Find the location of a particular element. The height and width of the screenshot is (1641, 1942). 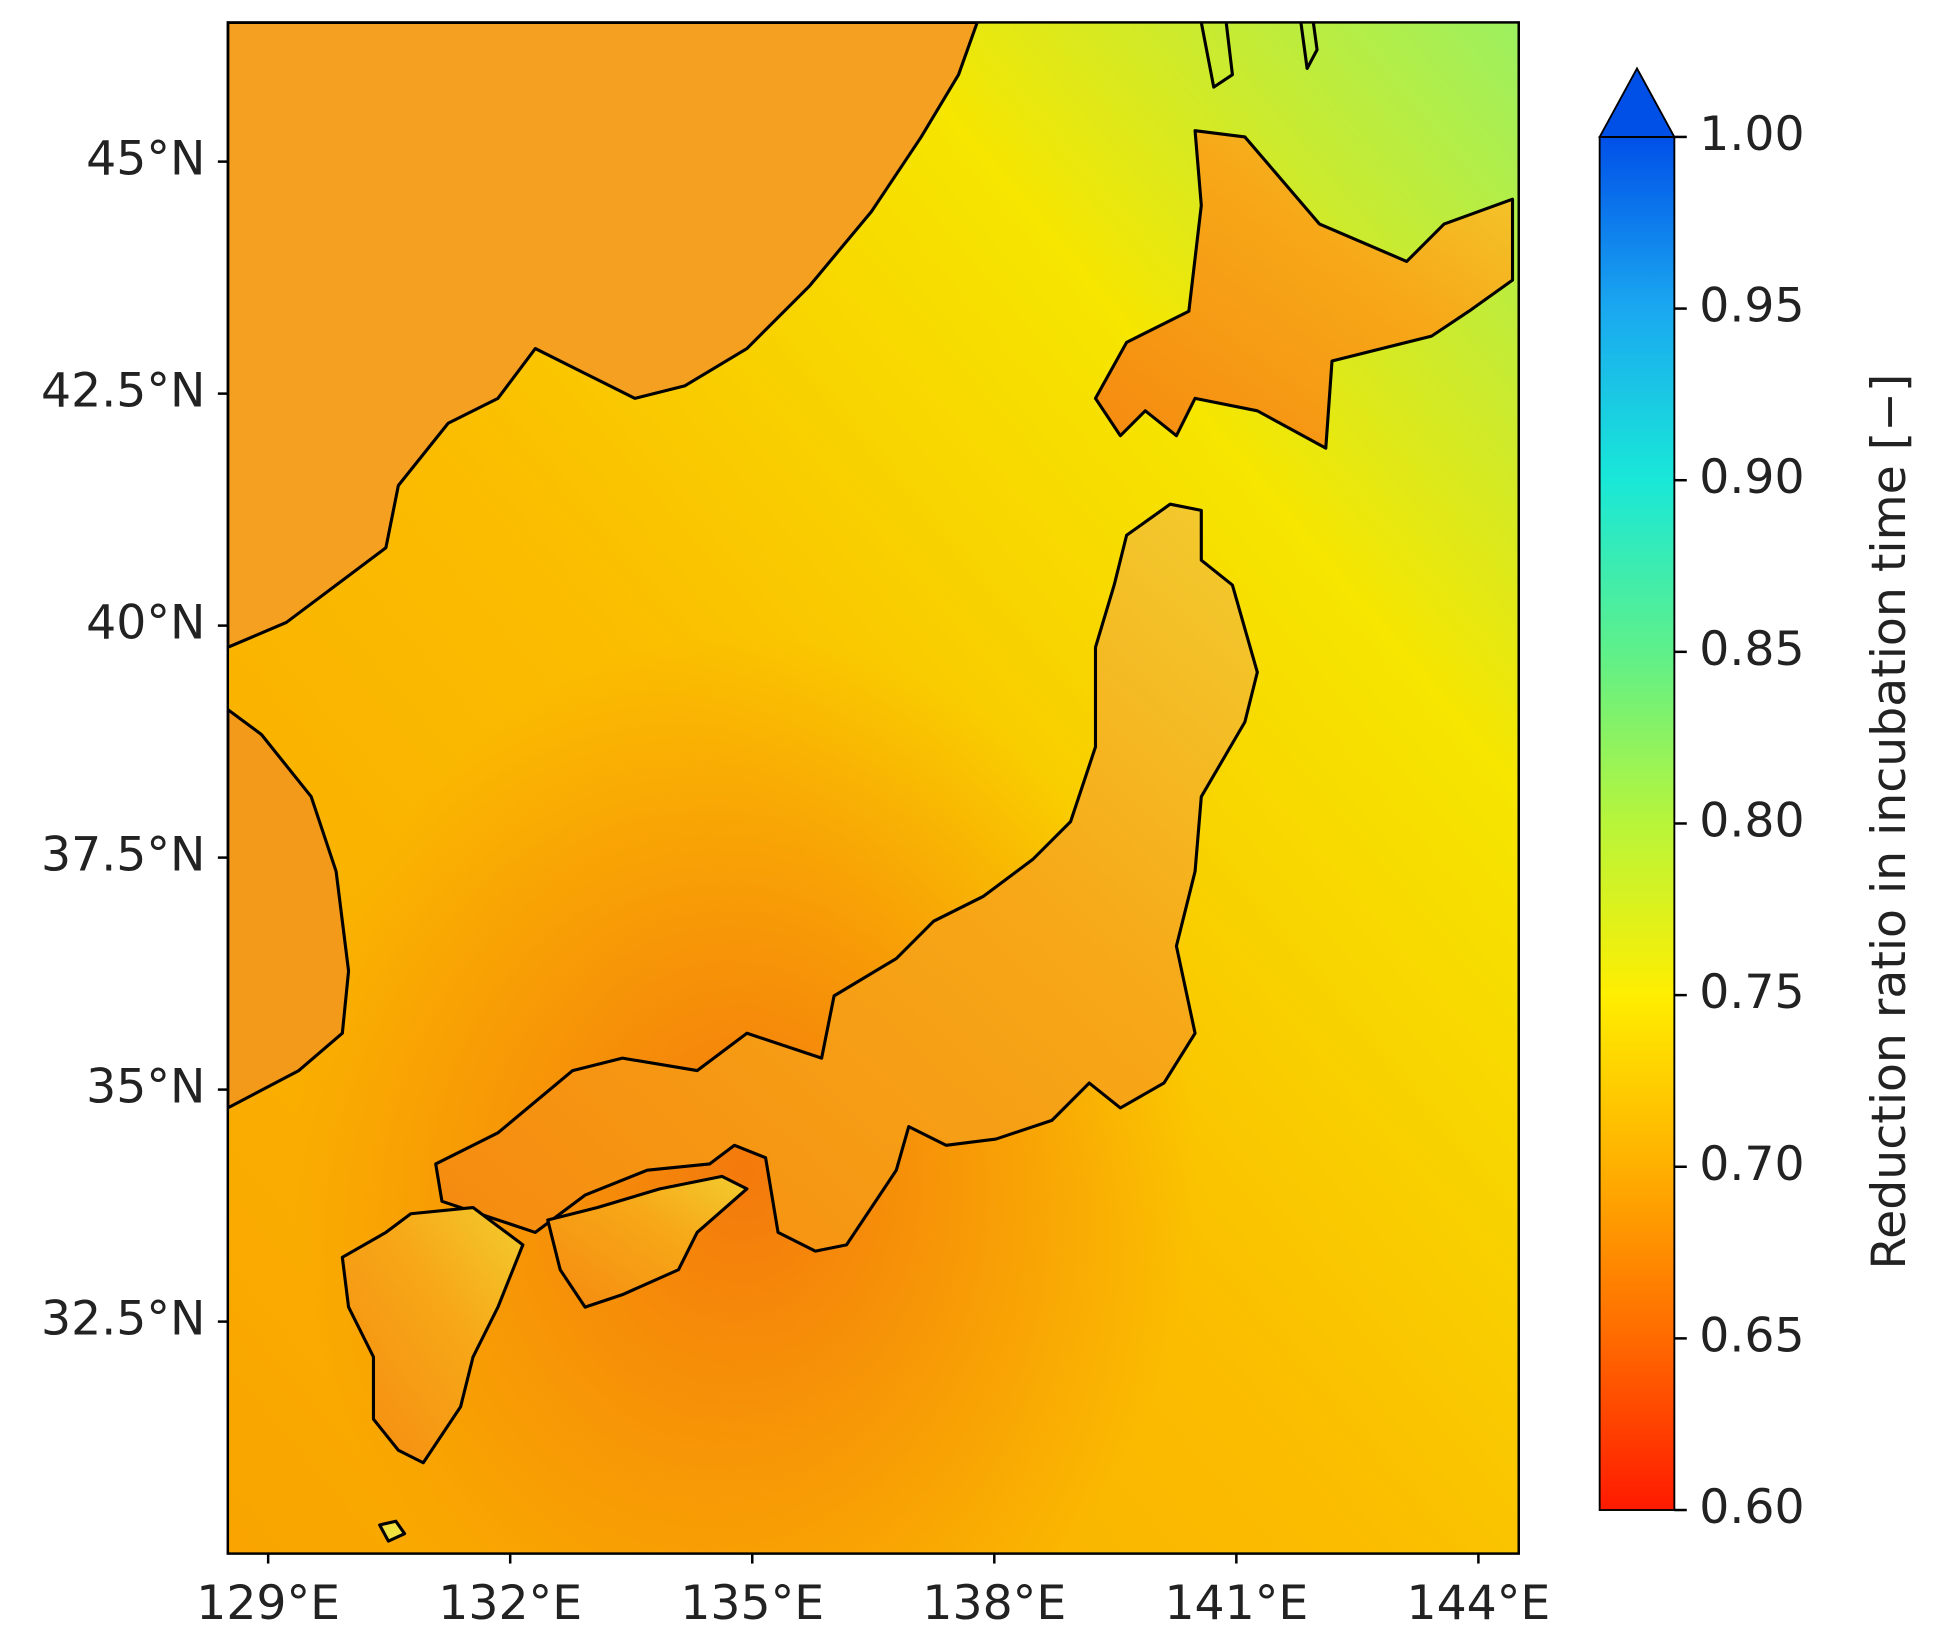

x-tick-label: 138°E is located at coordinates (994, 1603).